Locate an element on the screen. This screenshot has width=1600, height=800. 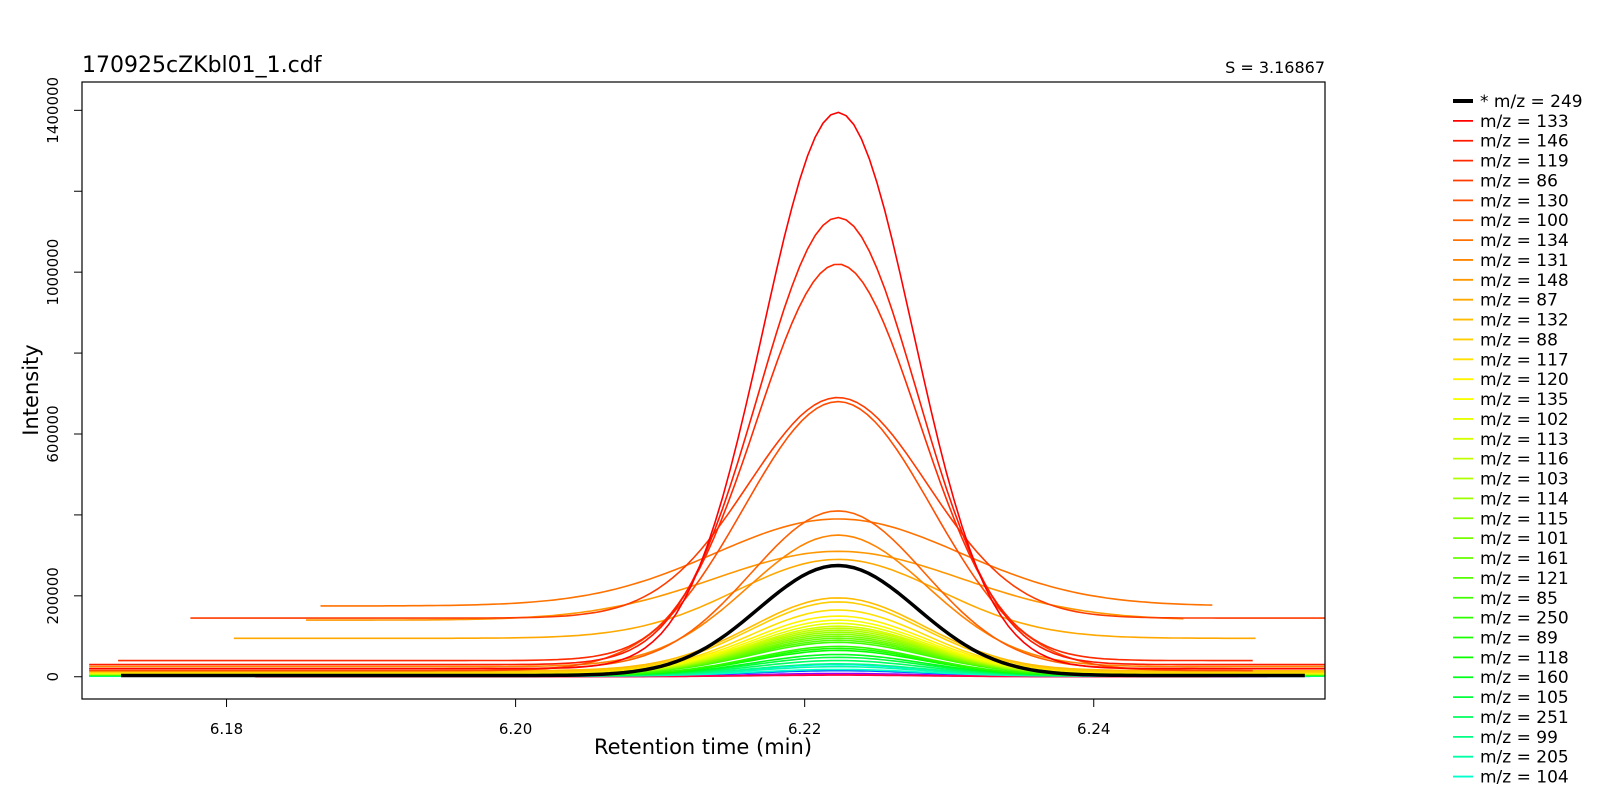
legend-label: m/z = 250 is located at coordinates (1524, 619).